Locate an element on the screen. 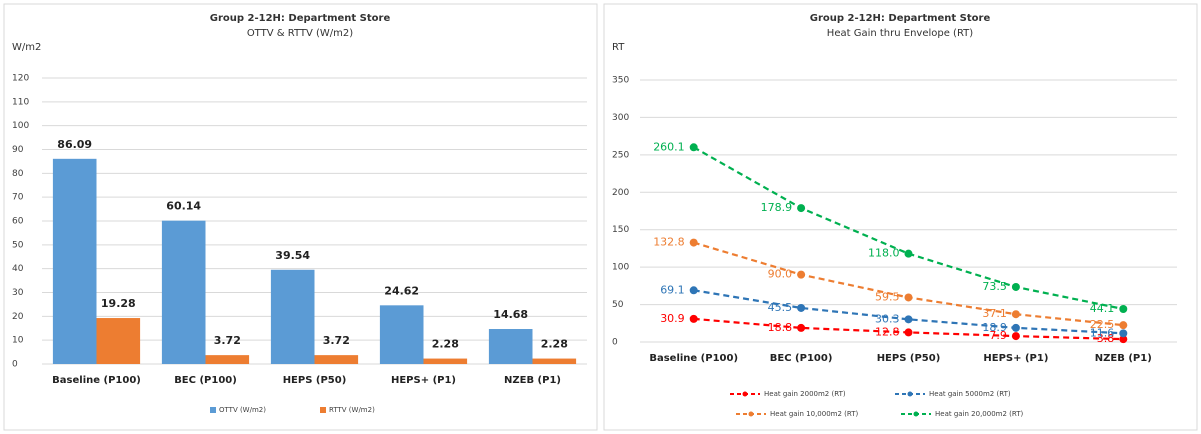 This screenshot has width=1201, height=434. y-tick-label: 300 is located at coordinates (620, 118).